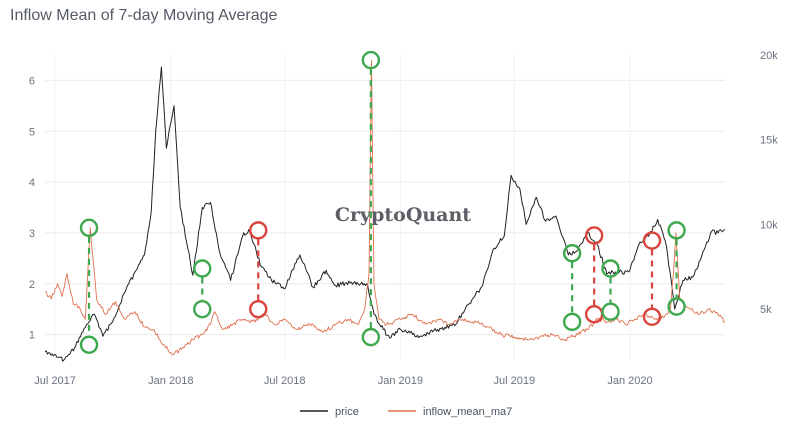 This screenshot has width=800, height=427. What do you see at coordinates (32, 285) in the screenshot?
I see `y-left-tick-label: 2` at bounding box center [32, 285].